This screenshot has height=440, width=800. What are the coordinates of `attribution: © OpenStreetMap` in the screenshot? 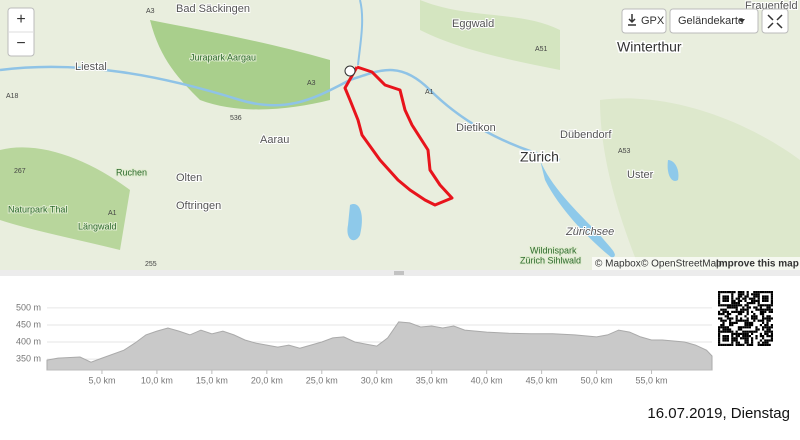 It's located at (681, 264).